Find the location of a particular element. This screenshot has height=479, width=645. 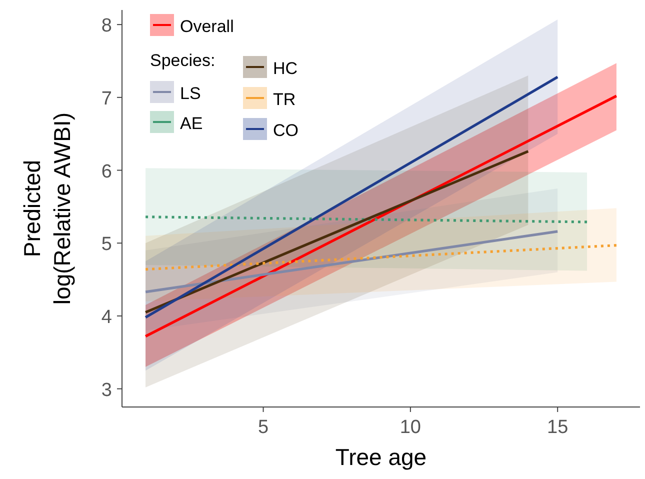

legend-label: LS is located at coordinates (190, 93).